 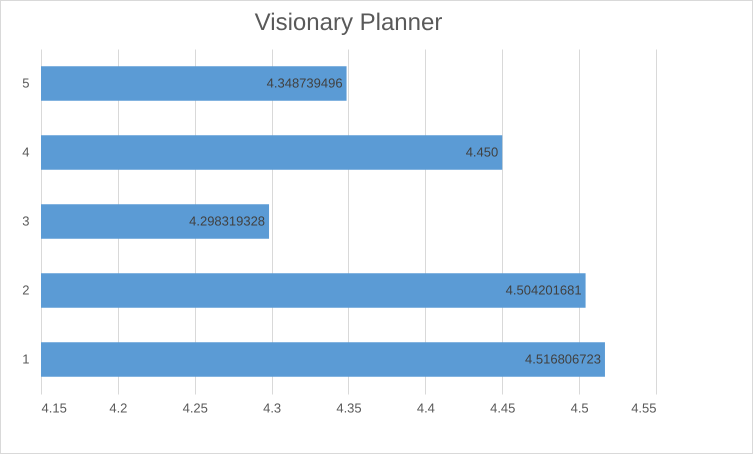 What do you see at coordinates (118, 408) in the screenshot?
I see `x-tick-label: 4.2` at bounding box center [118, 408].